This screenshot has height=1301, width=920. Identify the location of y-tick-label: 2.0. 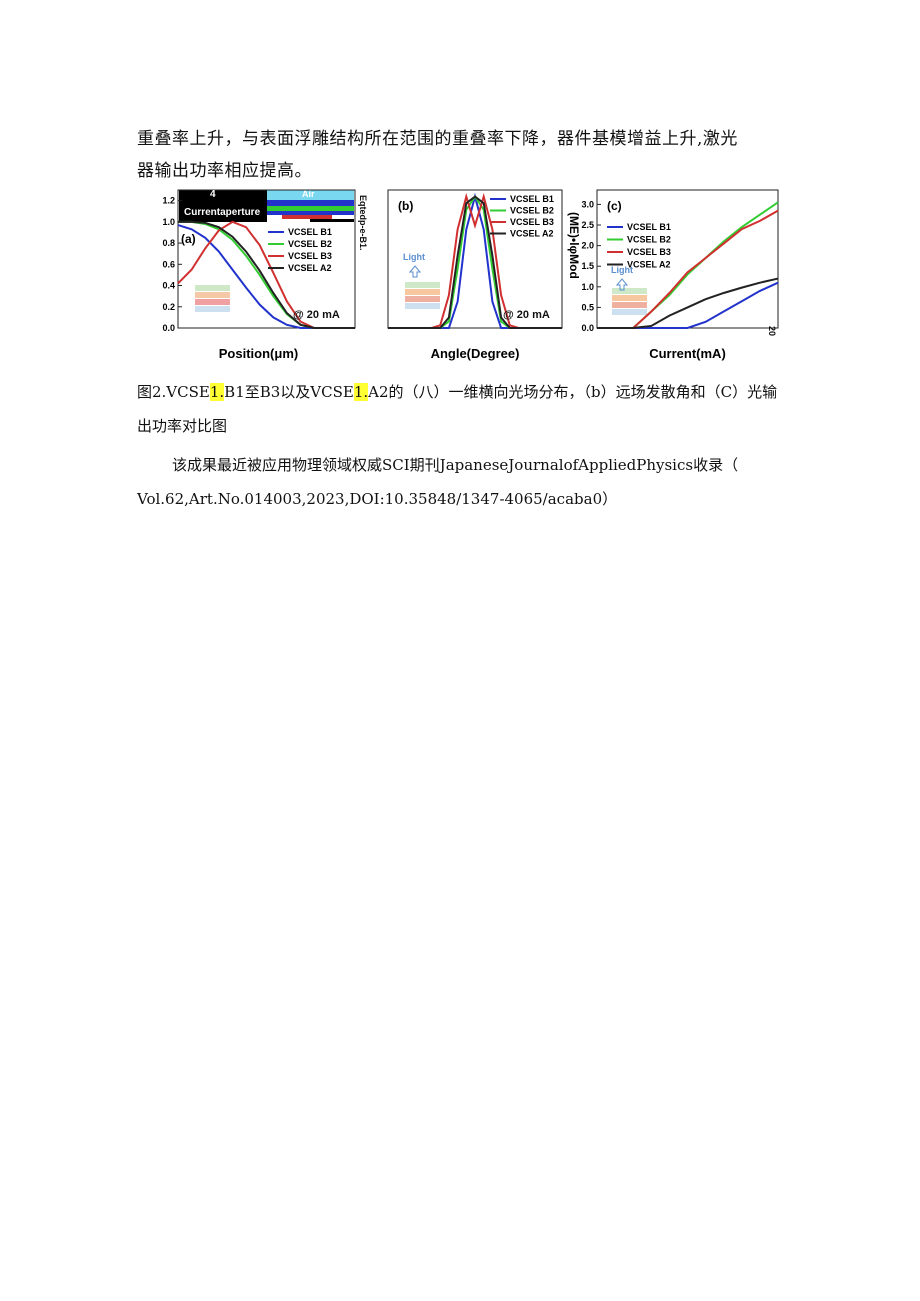
(587, 246).